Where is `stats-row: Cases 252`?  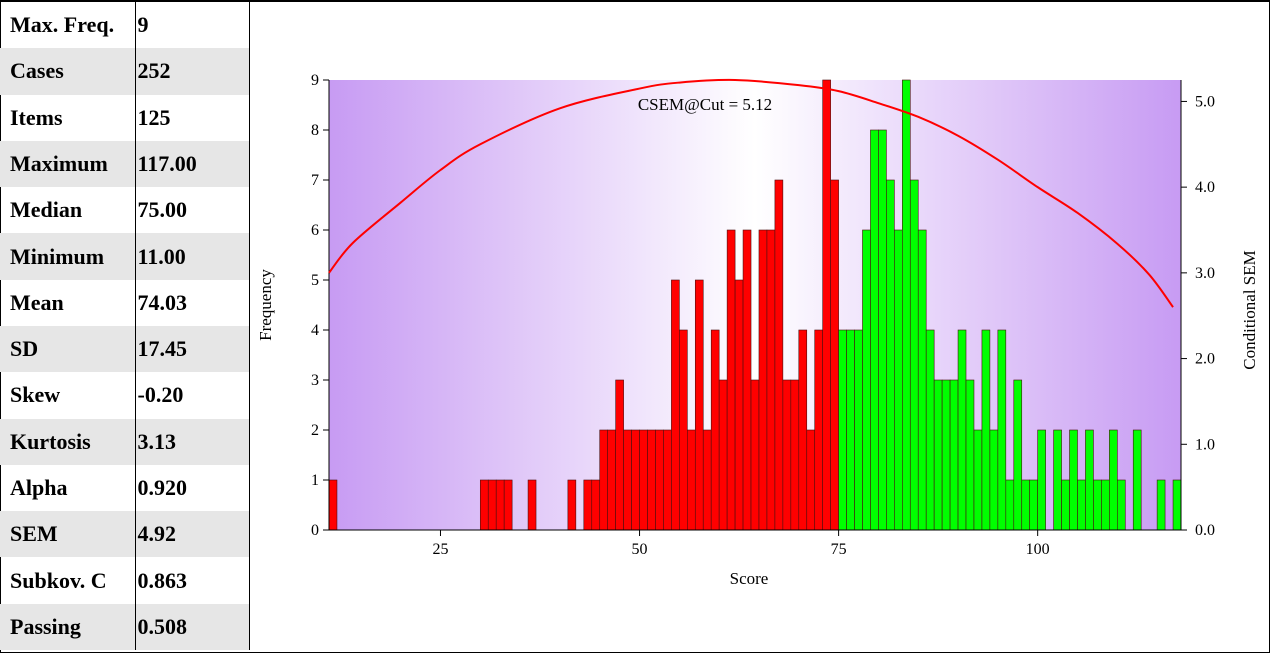
stats-row: Cases 252 is located at coordinates (125, 71).